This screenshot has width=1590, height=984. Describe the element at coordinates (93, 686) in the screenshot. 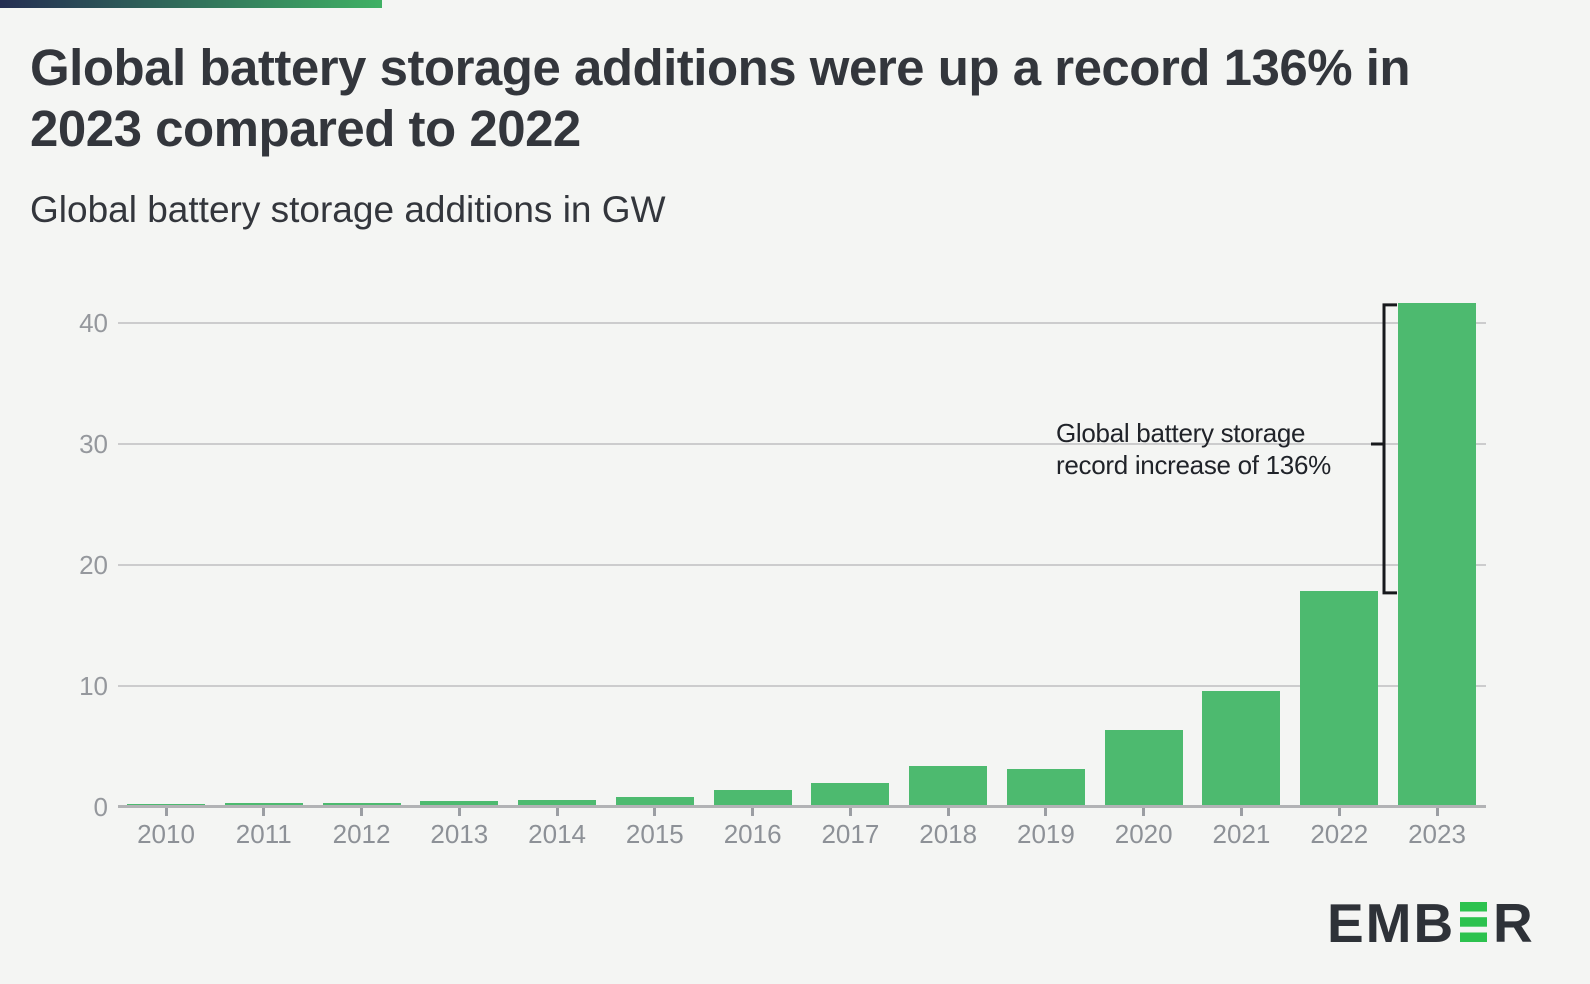

I see `y-tick-label-10: 10` at that location.